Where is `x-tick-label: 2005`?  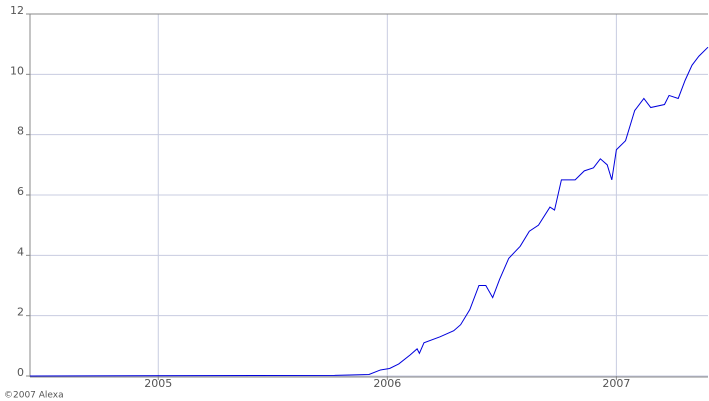 x-tick-label: 2005 is located at coordinates (158, 383).